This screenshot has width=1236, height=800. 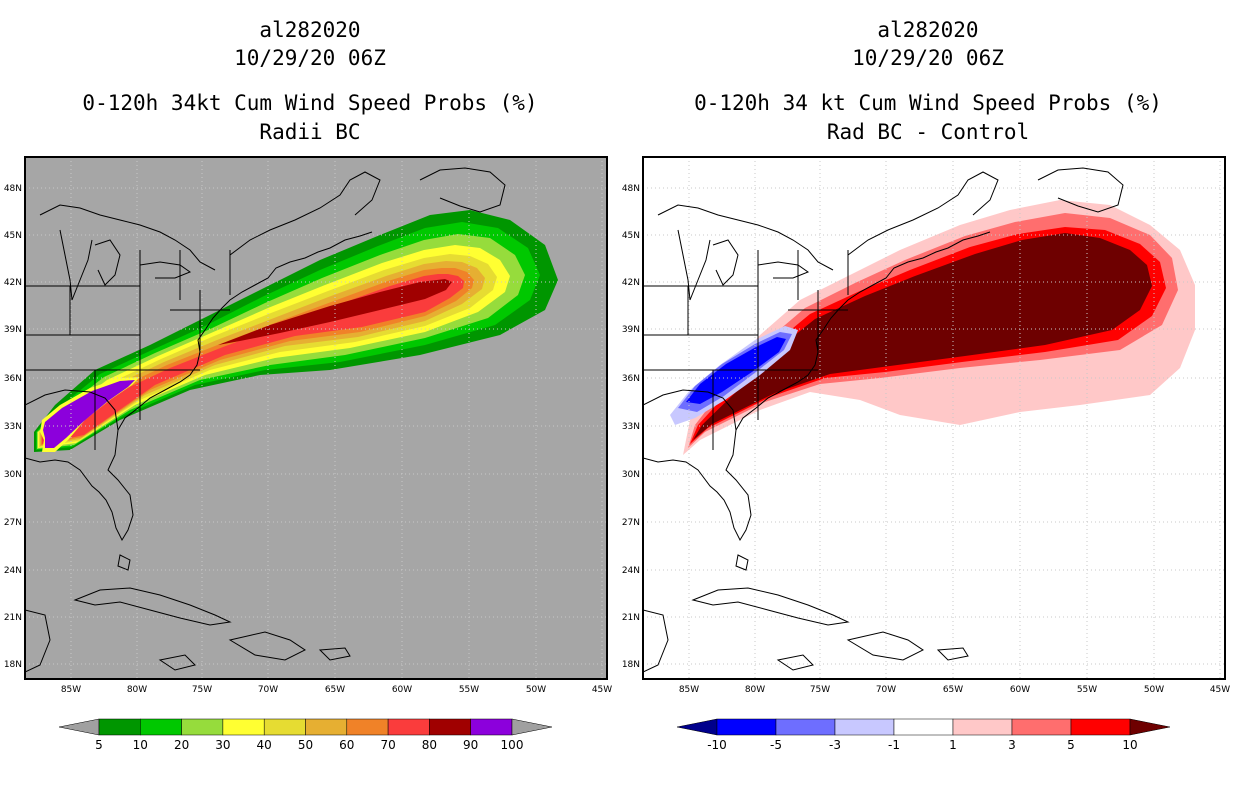 I want to click on left-colorbar-label: 80, so click(x=429, y=745).